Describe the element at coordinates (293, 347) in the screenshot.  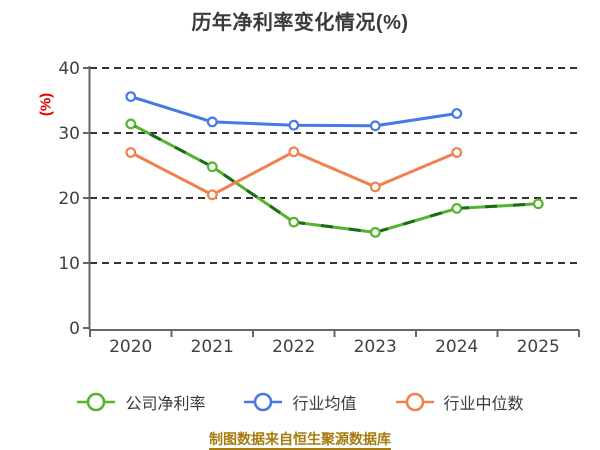
I see `x-tick-label: 2022` at that location.